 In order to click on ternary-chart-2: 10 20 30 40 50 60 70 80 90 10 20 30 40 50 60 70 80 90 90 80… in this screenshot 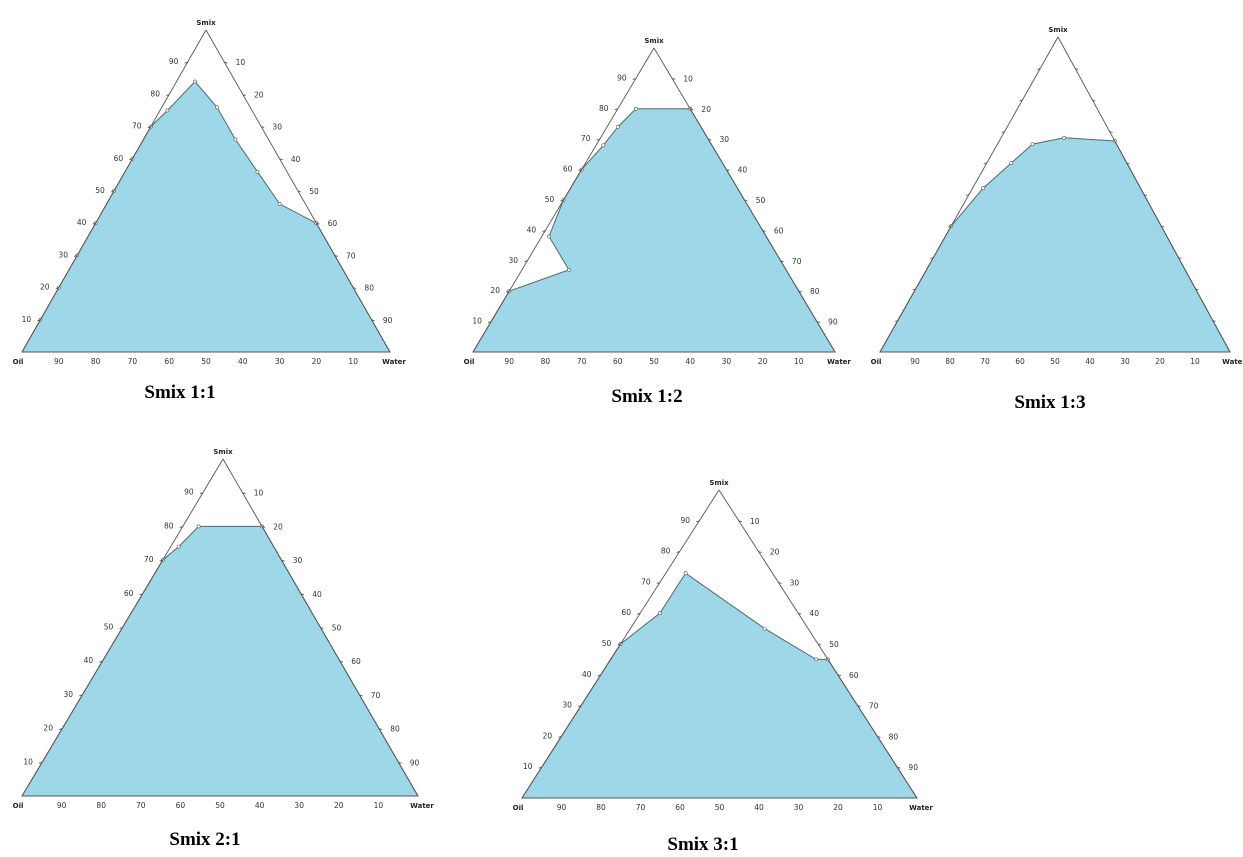, I will do `click(658, 222)`.